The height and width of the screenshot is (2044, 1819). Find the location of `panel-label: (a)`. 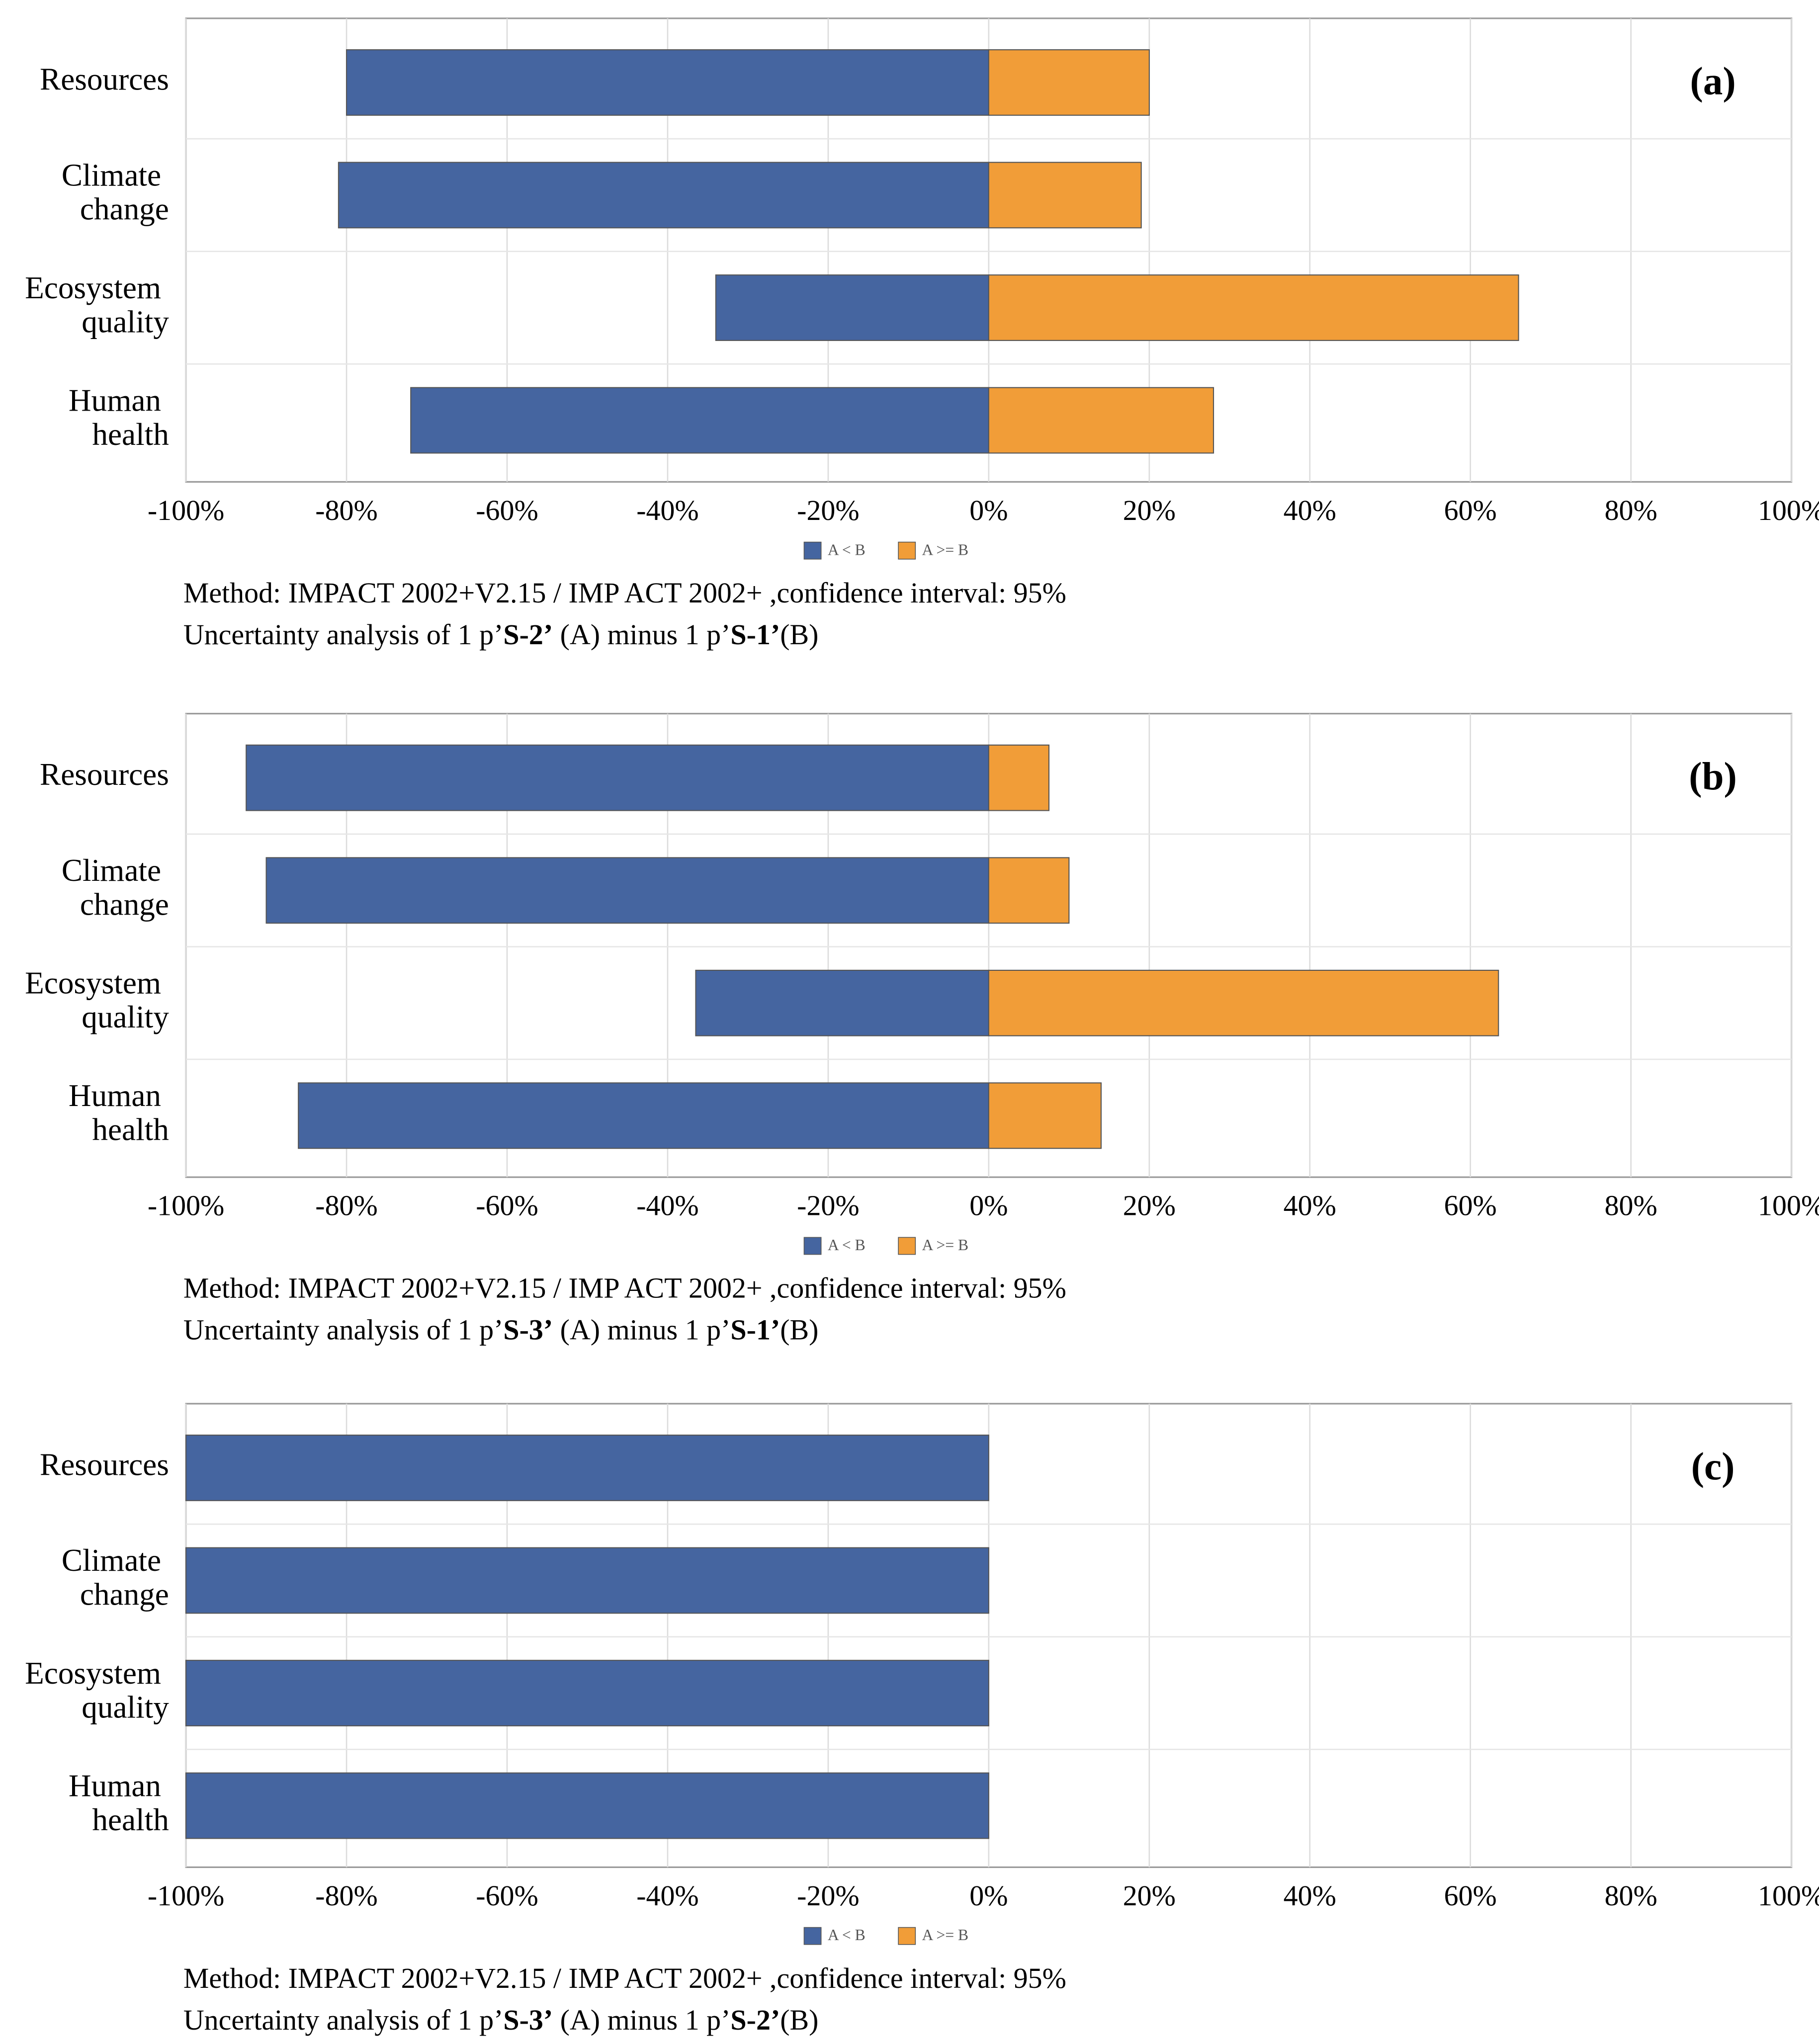

panel-label: (a) is located at coordinates (1713, 81).